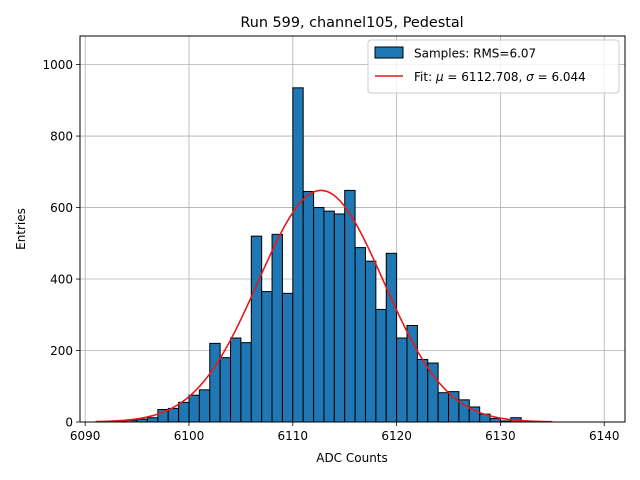 The height and width of the screenshot is (480, 640). I want to click on legend-samples-swatch, so click(389, 52).